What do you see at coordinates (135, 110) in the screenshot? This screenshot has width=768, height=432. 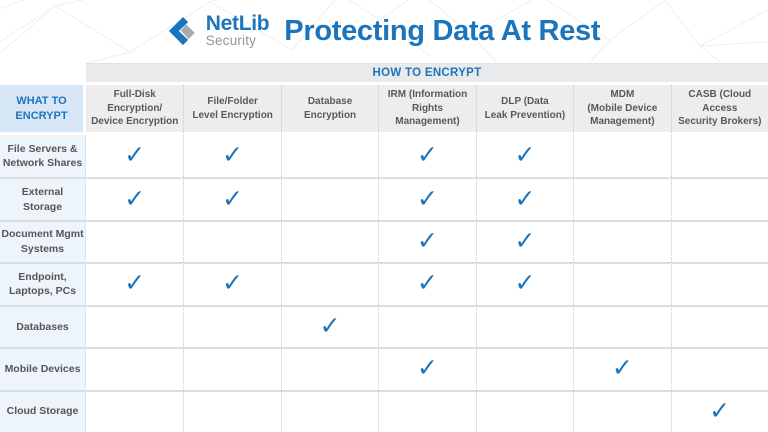 I see `column-header: Full-Disk Encryption/ Device Encryption` at bounding box center [135, 110].